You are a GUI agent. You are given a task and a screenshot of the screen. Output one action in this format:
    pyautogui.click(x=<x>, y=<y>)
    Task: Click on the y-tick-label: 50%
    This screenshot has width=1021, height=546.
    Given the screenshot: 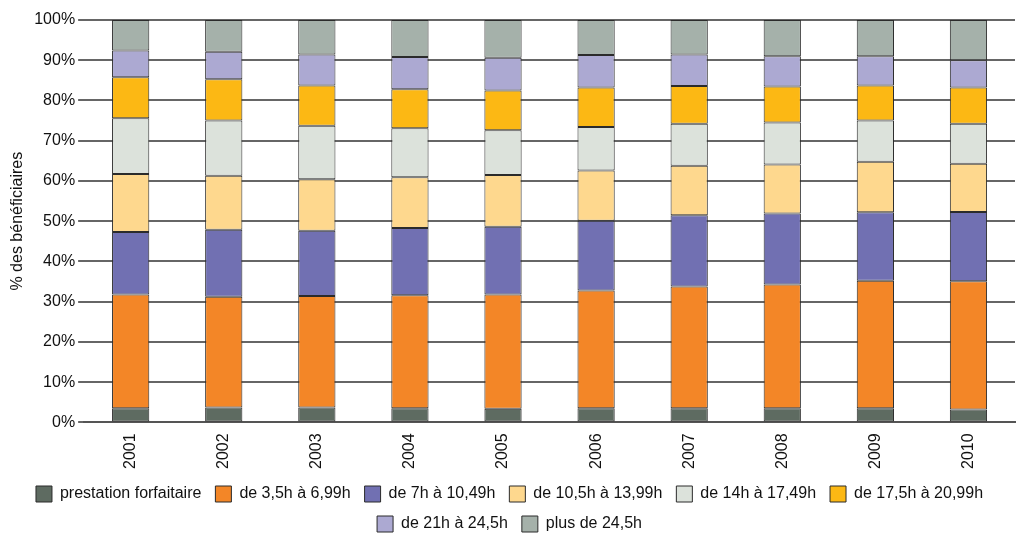 What is the action you would take?
    pyautogui.click(x=59, y=220)
    